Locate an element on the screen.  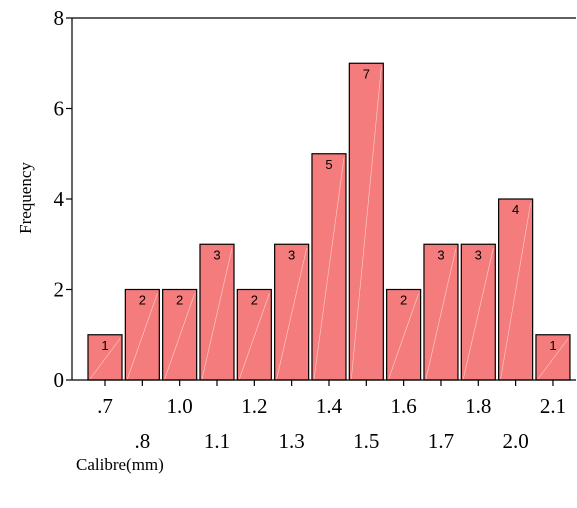
bar-1.7 is located at coordinates (441, 312).